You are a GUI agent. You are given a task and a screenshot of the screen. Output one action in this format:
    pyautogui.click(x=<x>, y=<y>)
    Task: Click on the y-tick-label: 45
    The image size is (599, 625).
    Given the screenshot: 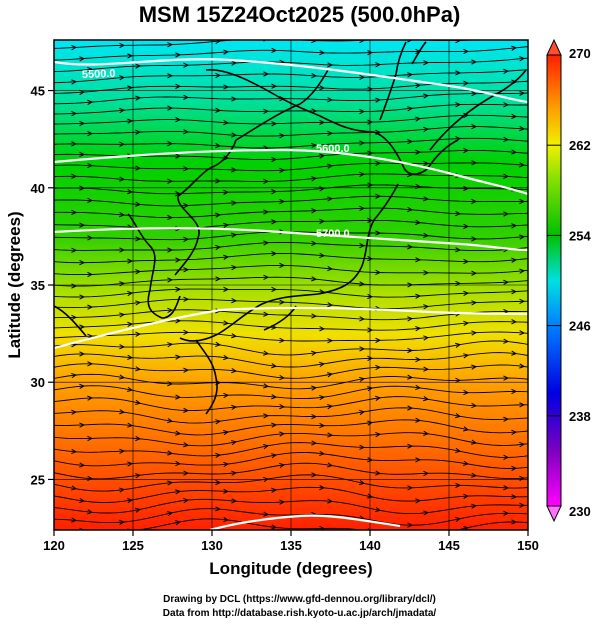 What is the action you would take?
    pyautogui.click(x=38, y=91)
    